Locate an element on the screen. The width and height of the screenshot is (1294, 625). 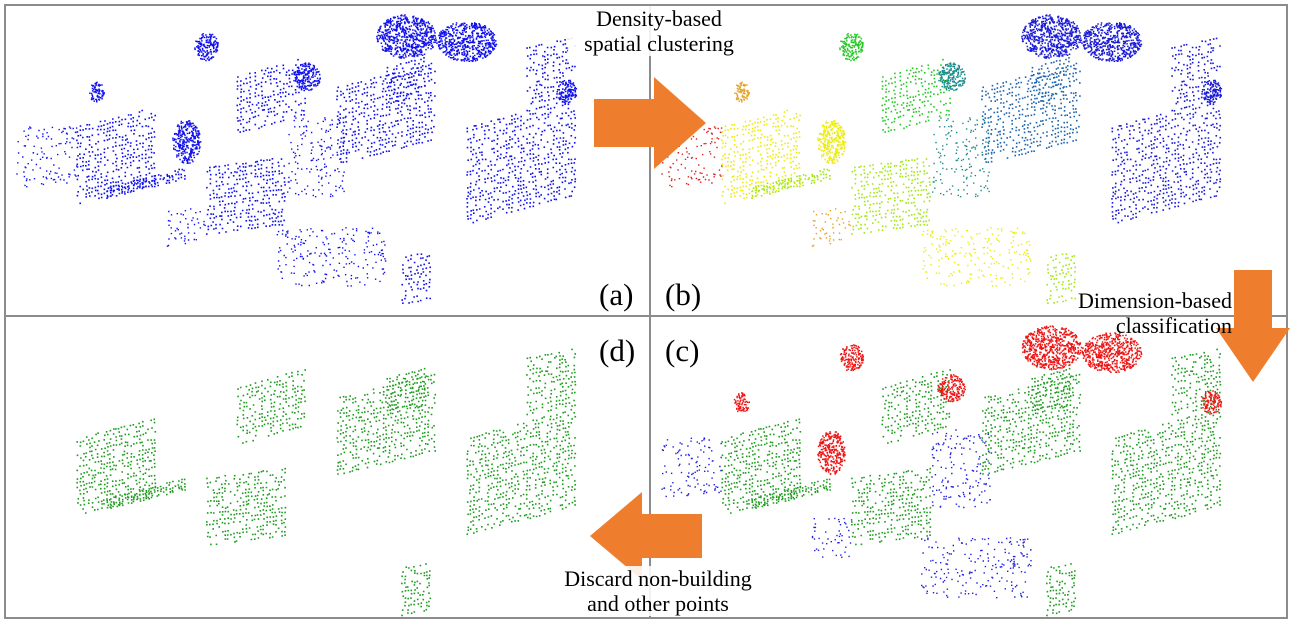
caption-classification-line2: classification is located at coordinates (1173, 325).